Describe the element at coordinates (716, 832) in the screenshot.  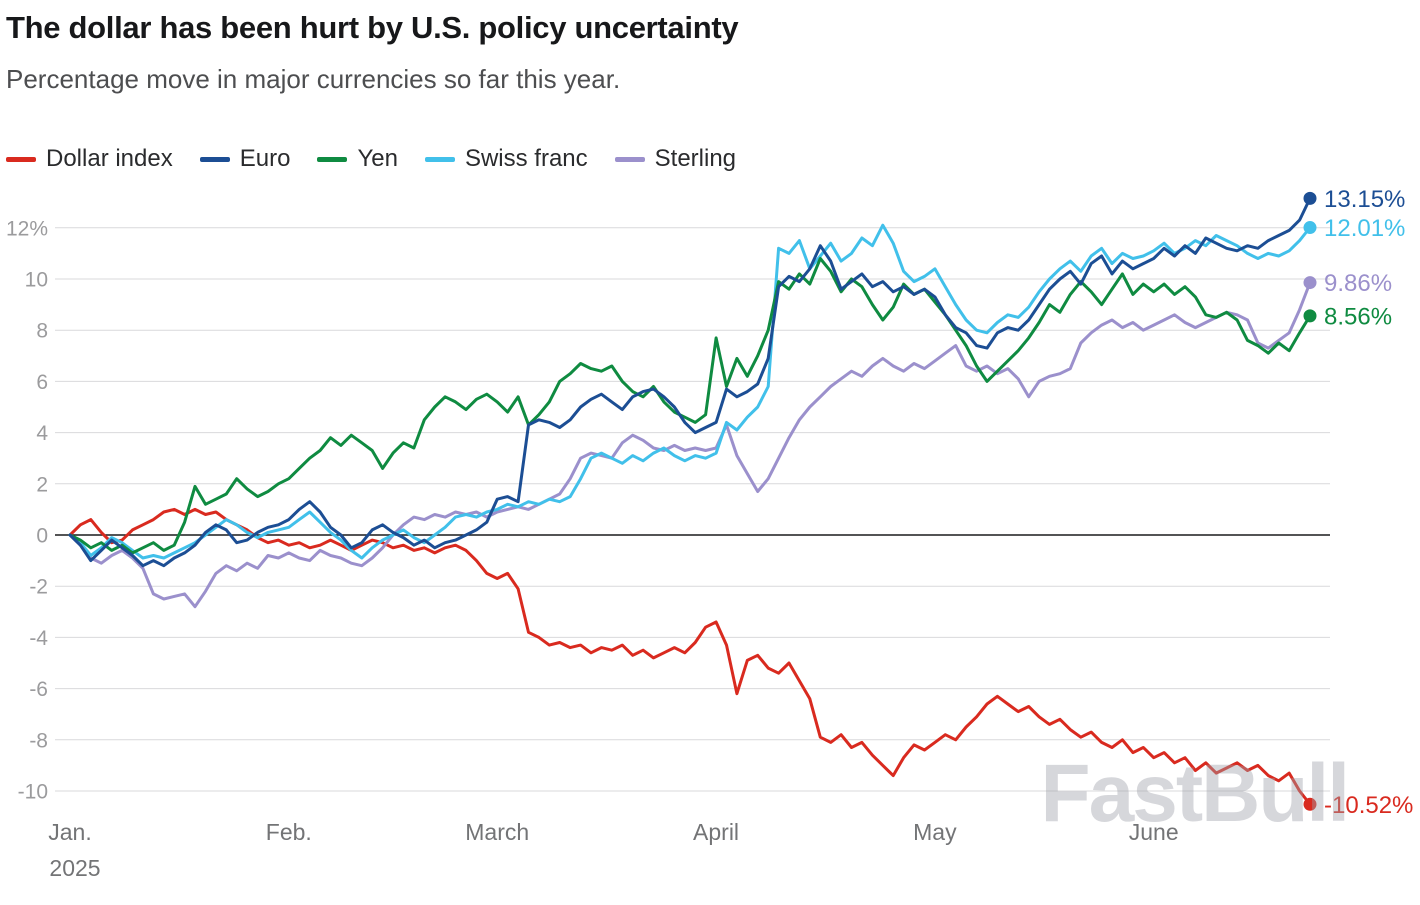
I see `x-axis-tick-label: April` at that location.